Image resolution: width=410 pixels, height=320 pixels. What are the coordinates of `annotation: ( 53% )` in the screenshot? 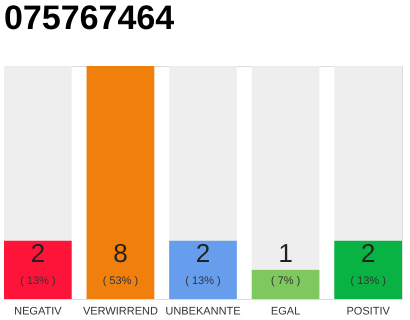 It's located at (120, 281).